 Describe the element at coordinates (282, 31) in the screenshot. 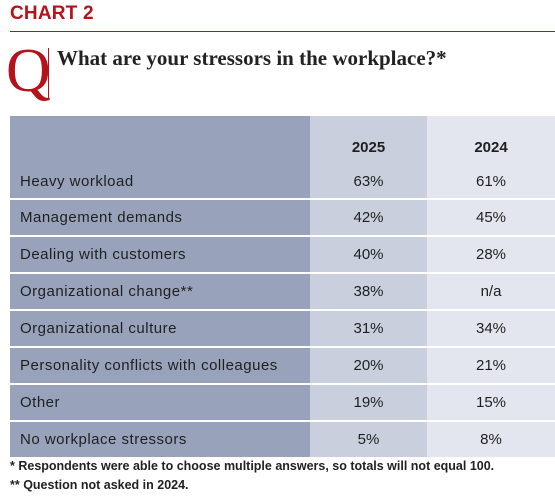

I see `header-rule` at that location.